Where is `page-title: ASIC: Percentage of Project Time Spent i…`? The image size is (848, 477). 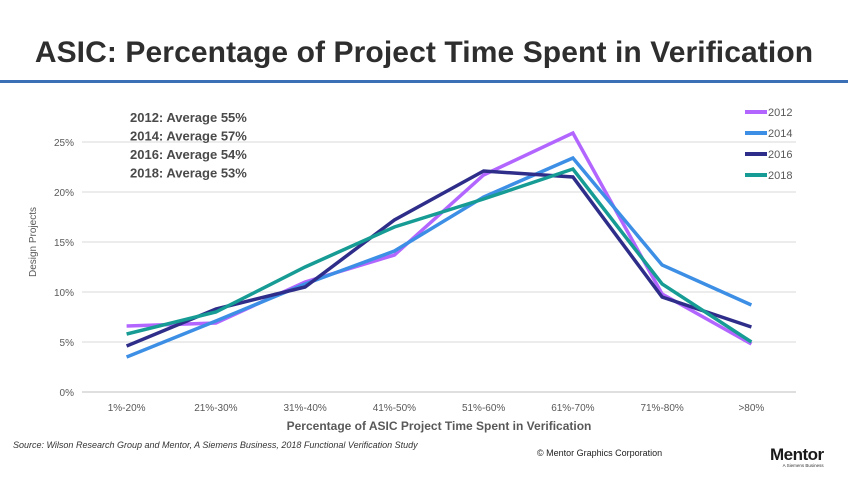 page-title: ASIC: Percentage of Project Time Spent i… is located at coordinates (424, 52).